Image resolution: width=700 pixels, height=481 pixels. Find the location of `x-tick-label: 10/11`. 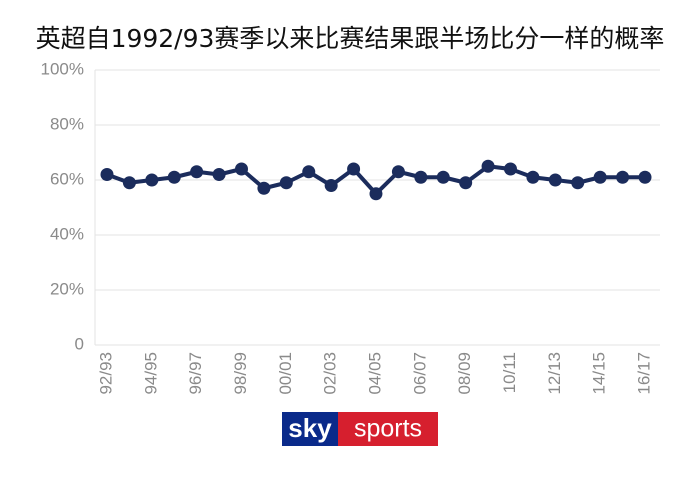

x-tick-label: 10/11 is located at coordinates (509, 372).